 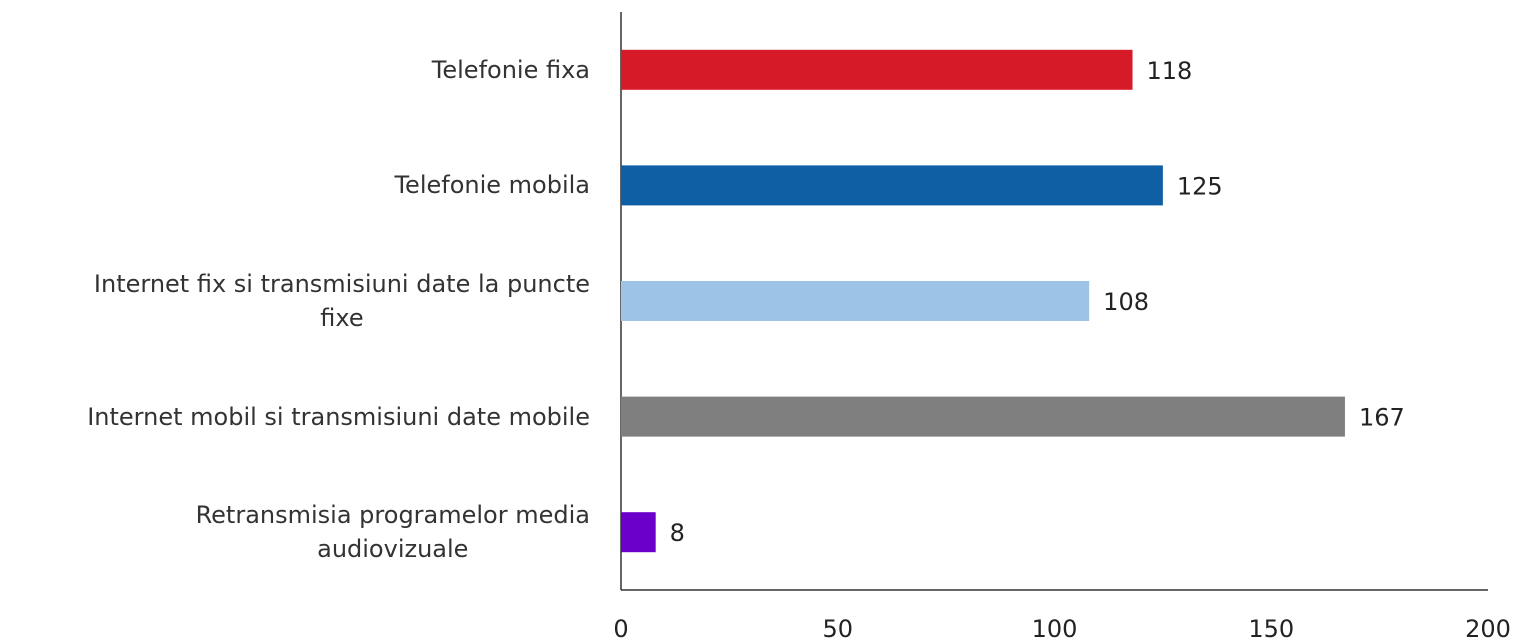 I want to click on data-label: 118, so click(x=1170, y=71).